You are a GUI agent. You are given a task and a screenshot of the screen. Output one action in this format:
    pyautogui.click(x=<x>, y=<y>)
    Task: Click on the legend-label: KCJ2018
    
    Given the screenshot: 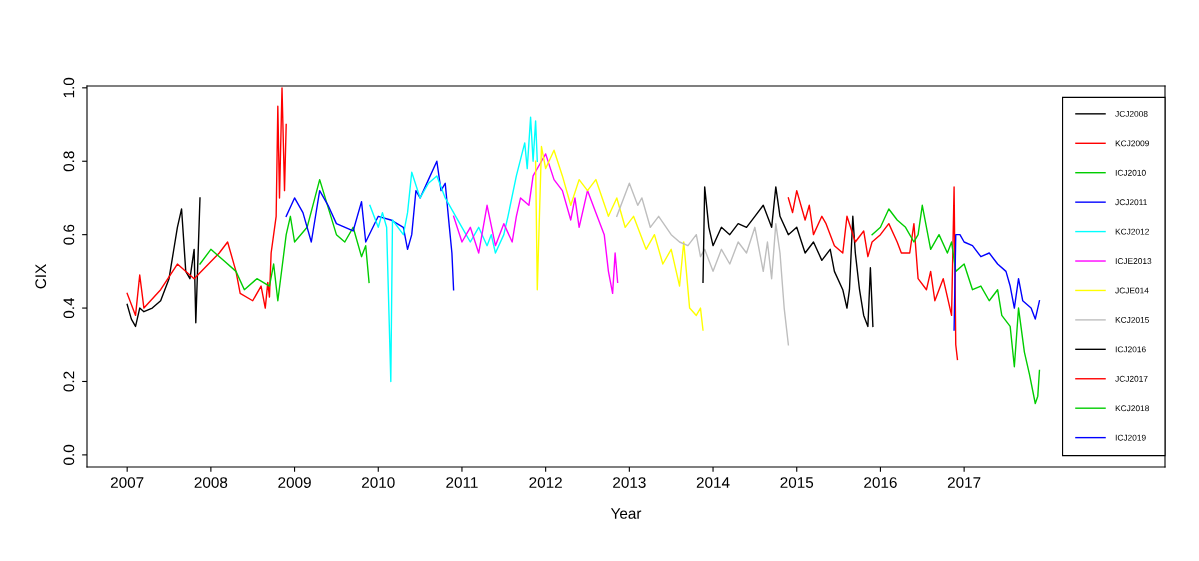 What is the action you would take?
    pyautogui.click(x=1132, y=408)
    